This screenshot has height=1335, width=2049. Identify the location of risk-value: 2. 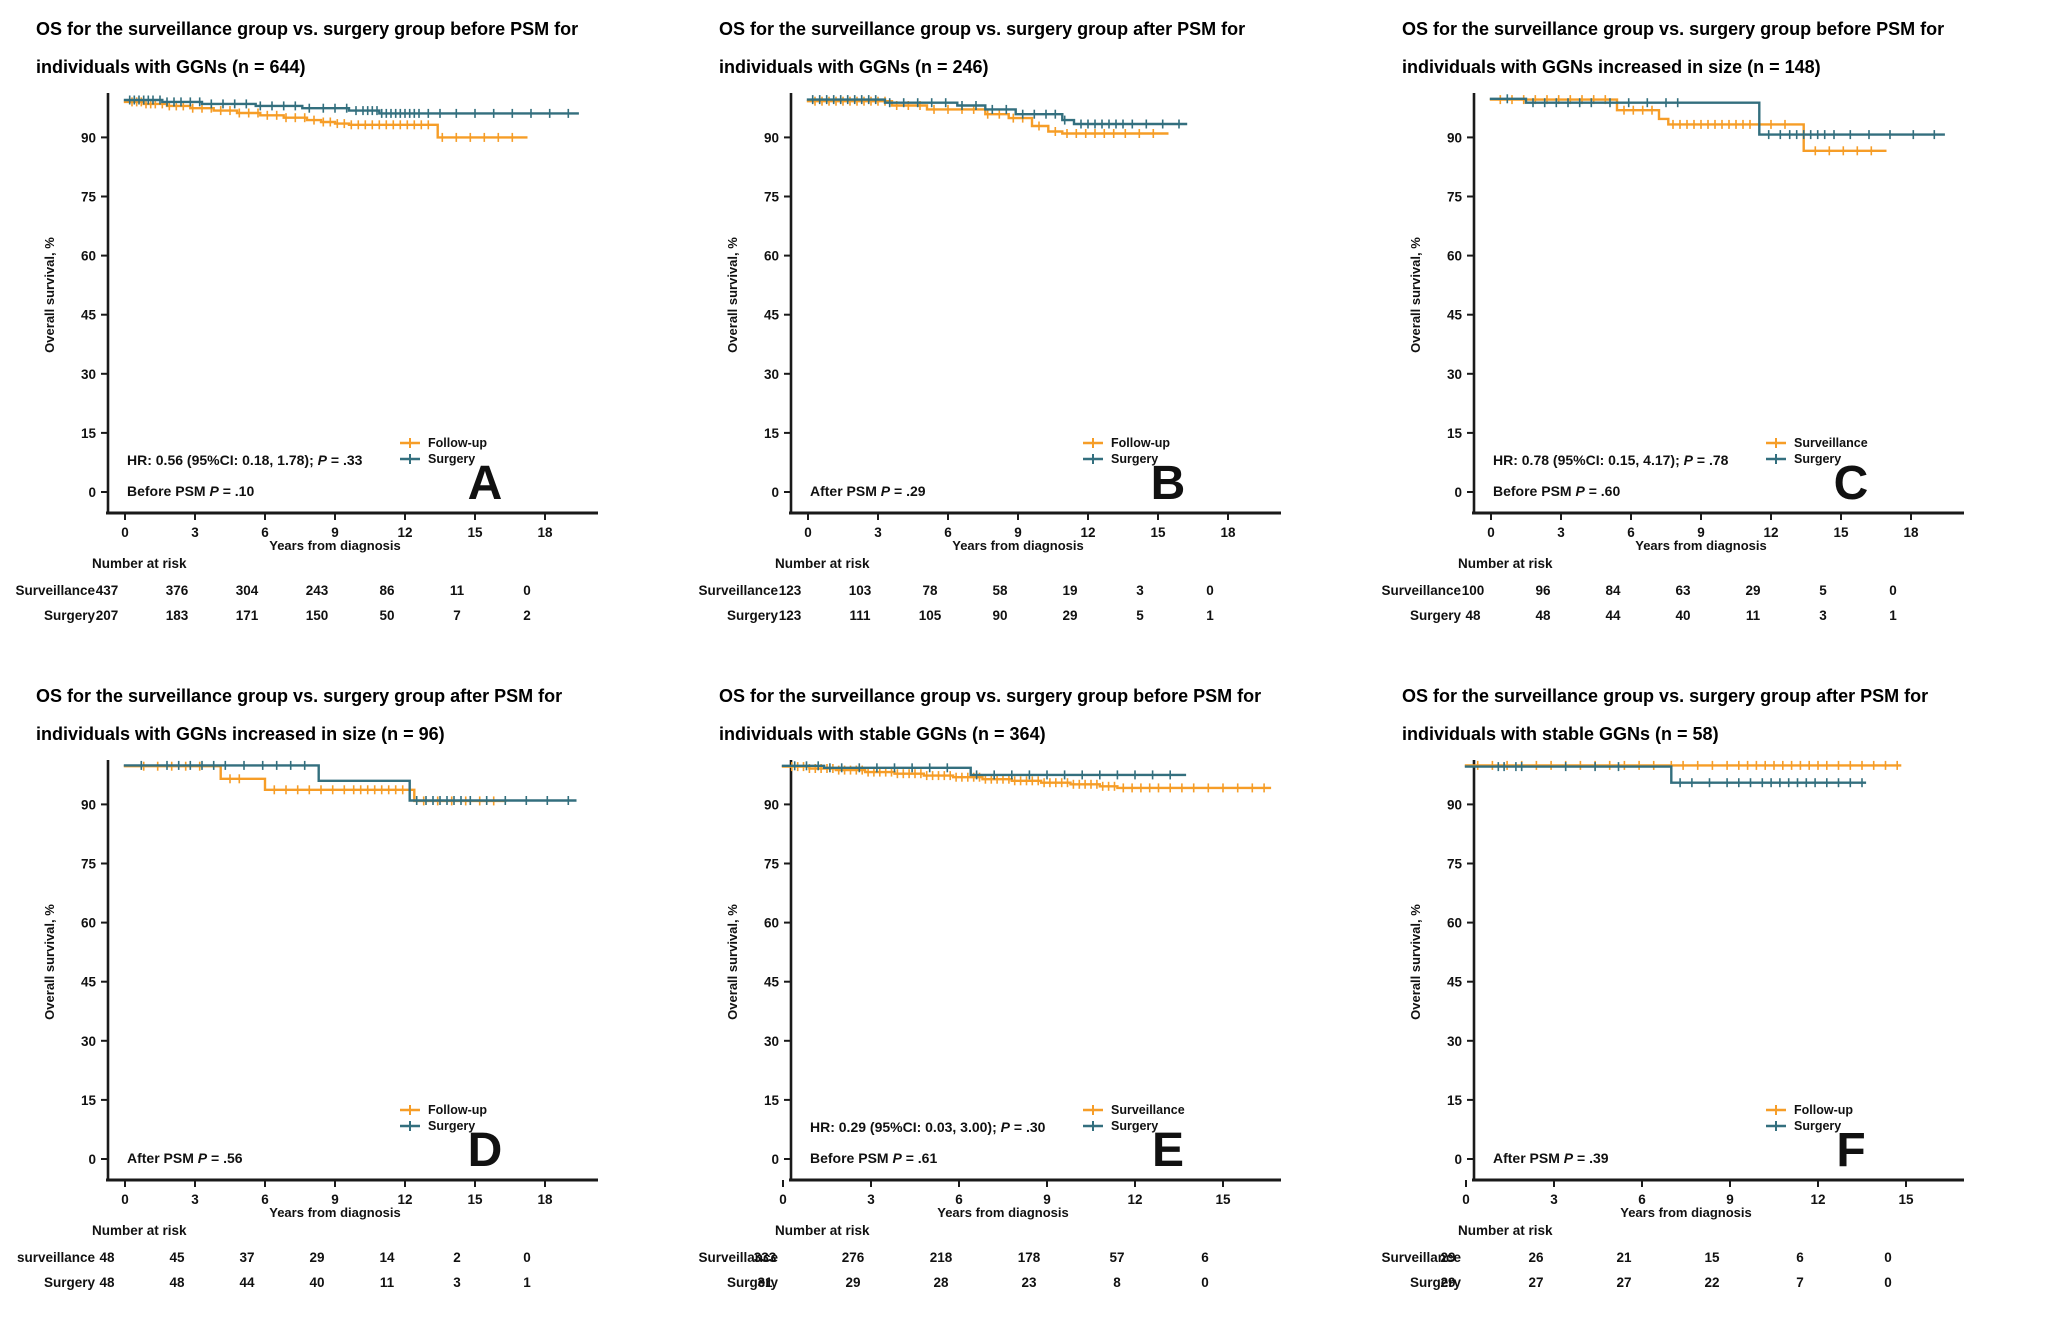
(527, 615).